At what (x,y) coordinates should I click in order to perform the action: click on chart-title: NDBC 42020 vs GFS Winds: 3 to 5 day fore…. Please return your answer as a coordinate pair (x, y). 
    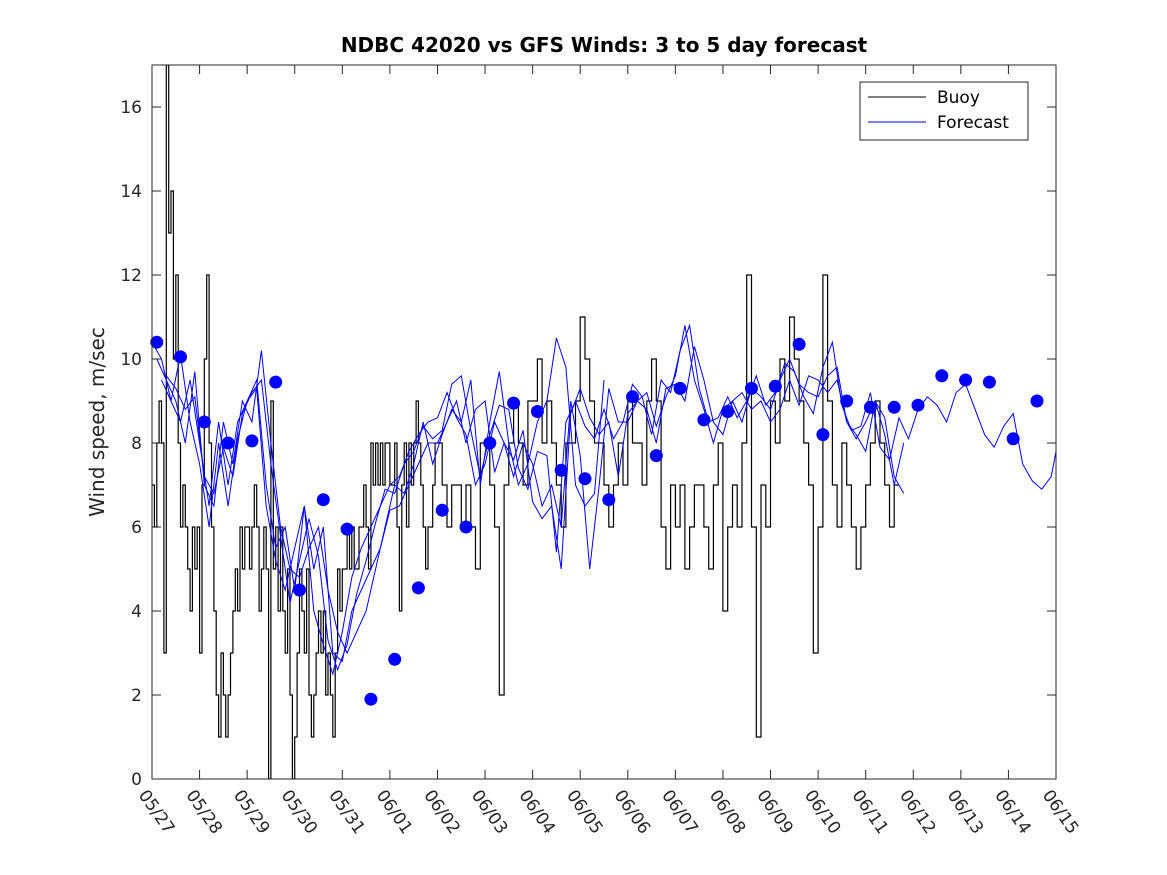
    Looking at the image, I should click on (604, 45).